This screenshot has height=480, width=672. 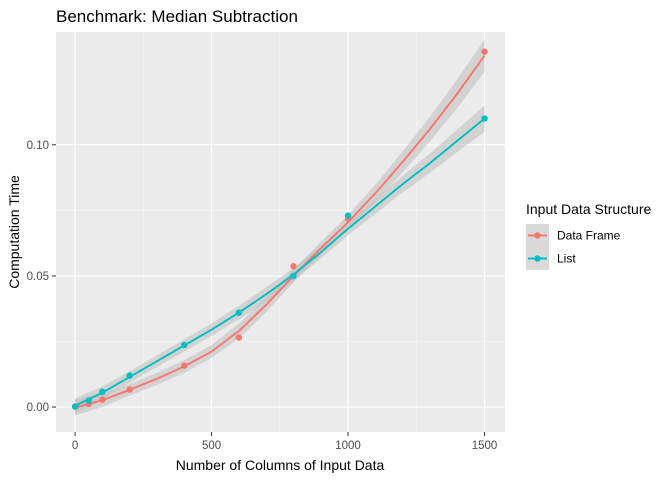 What do you see at coordinates (566, 259) in the screenshot?
I see `legend-label-1: List` at bounding box center [566, 259].